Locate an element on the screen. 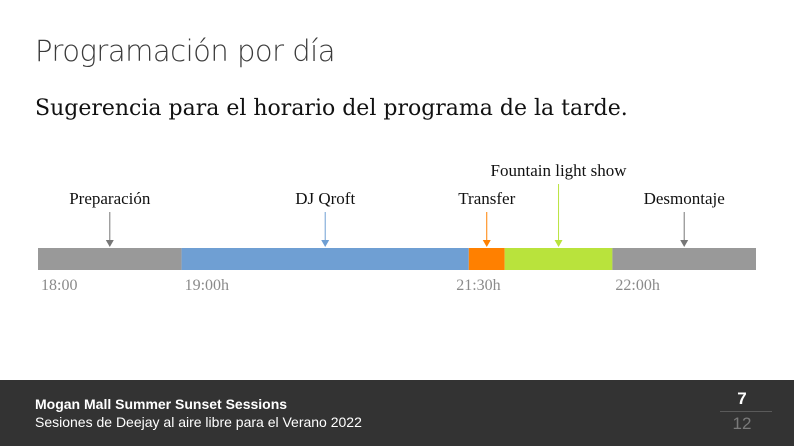 This screenshot has width=794, height=446. segment-bar-desmontaje is located at coordinates (684, 259).